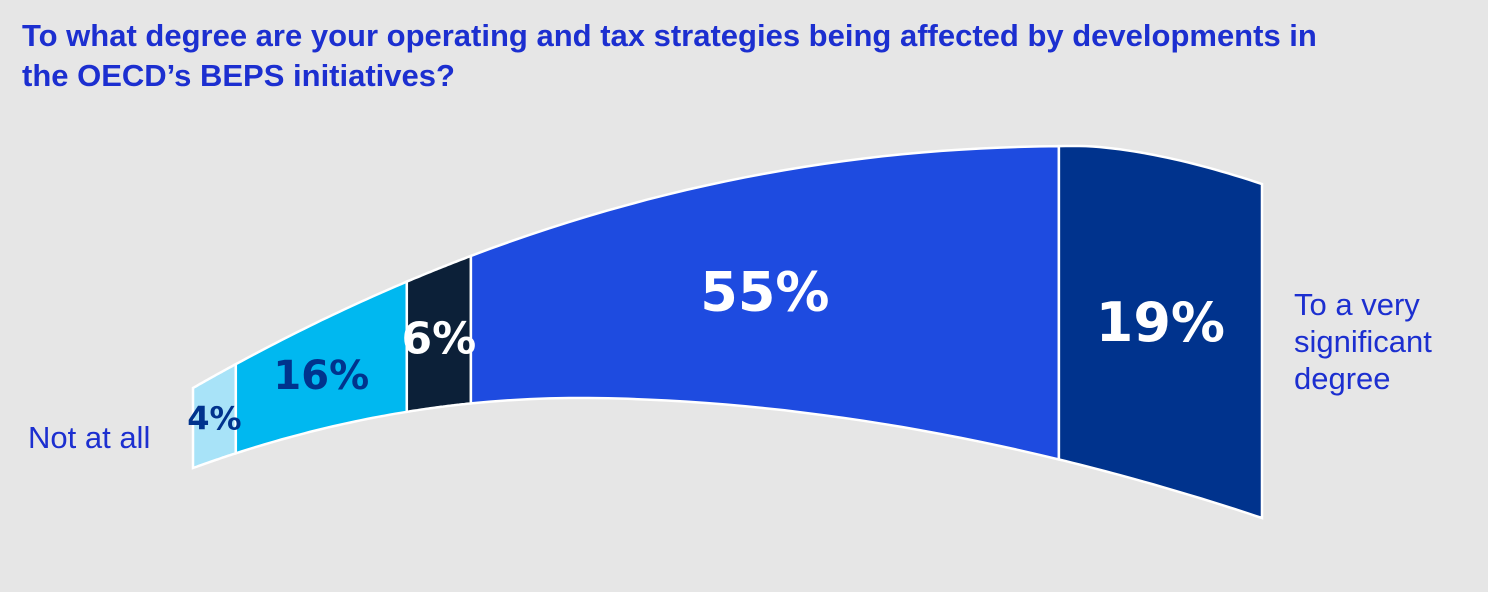 The height and width of the screenshot is (592, 1488). I want to click on scale-label-low: Not at all, so click(89, 437).